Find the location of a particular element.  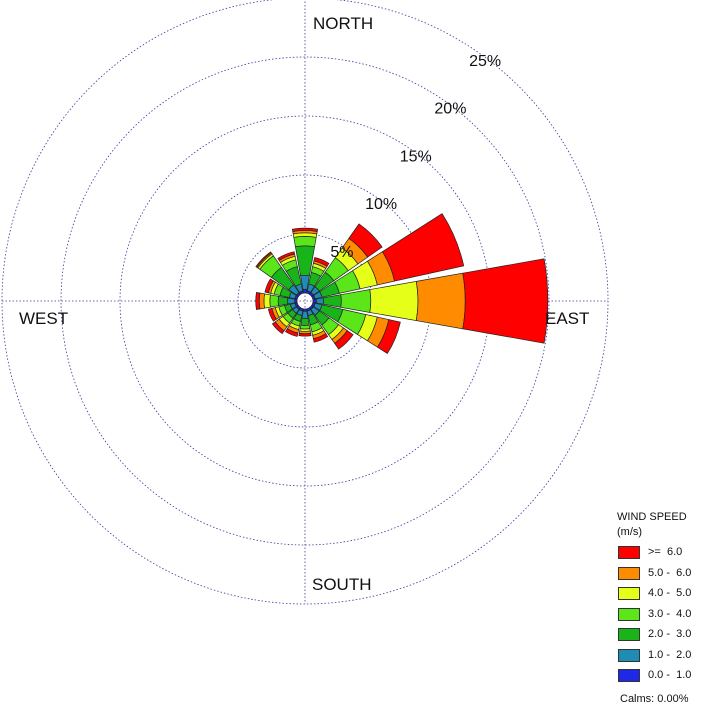

legend-label: 4.0 - 5.0 is located at coordinates (670, 593).